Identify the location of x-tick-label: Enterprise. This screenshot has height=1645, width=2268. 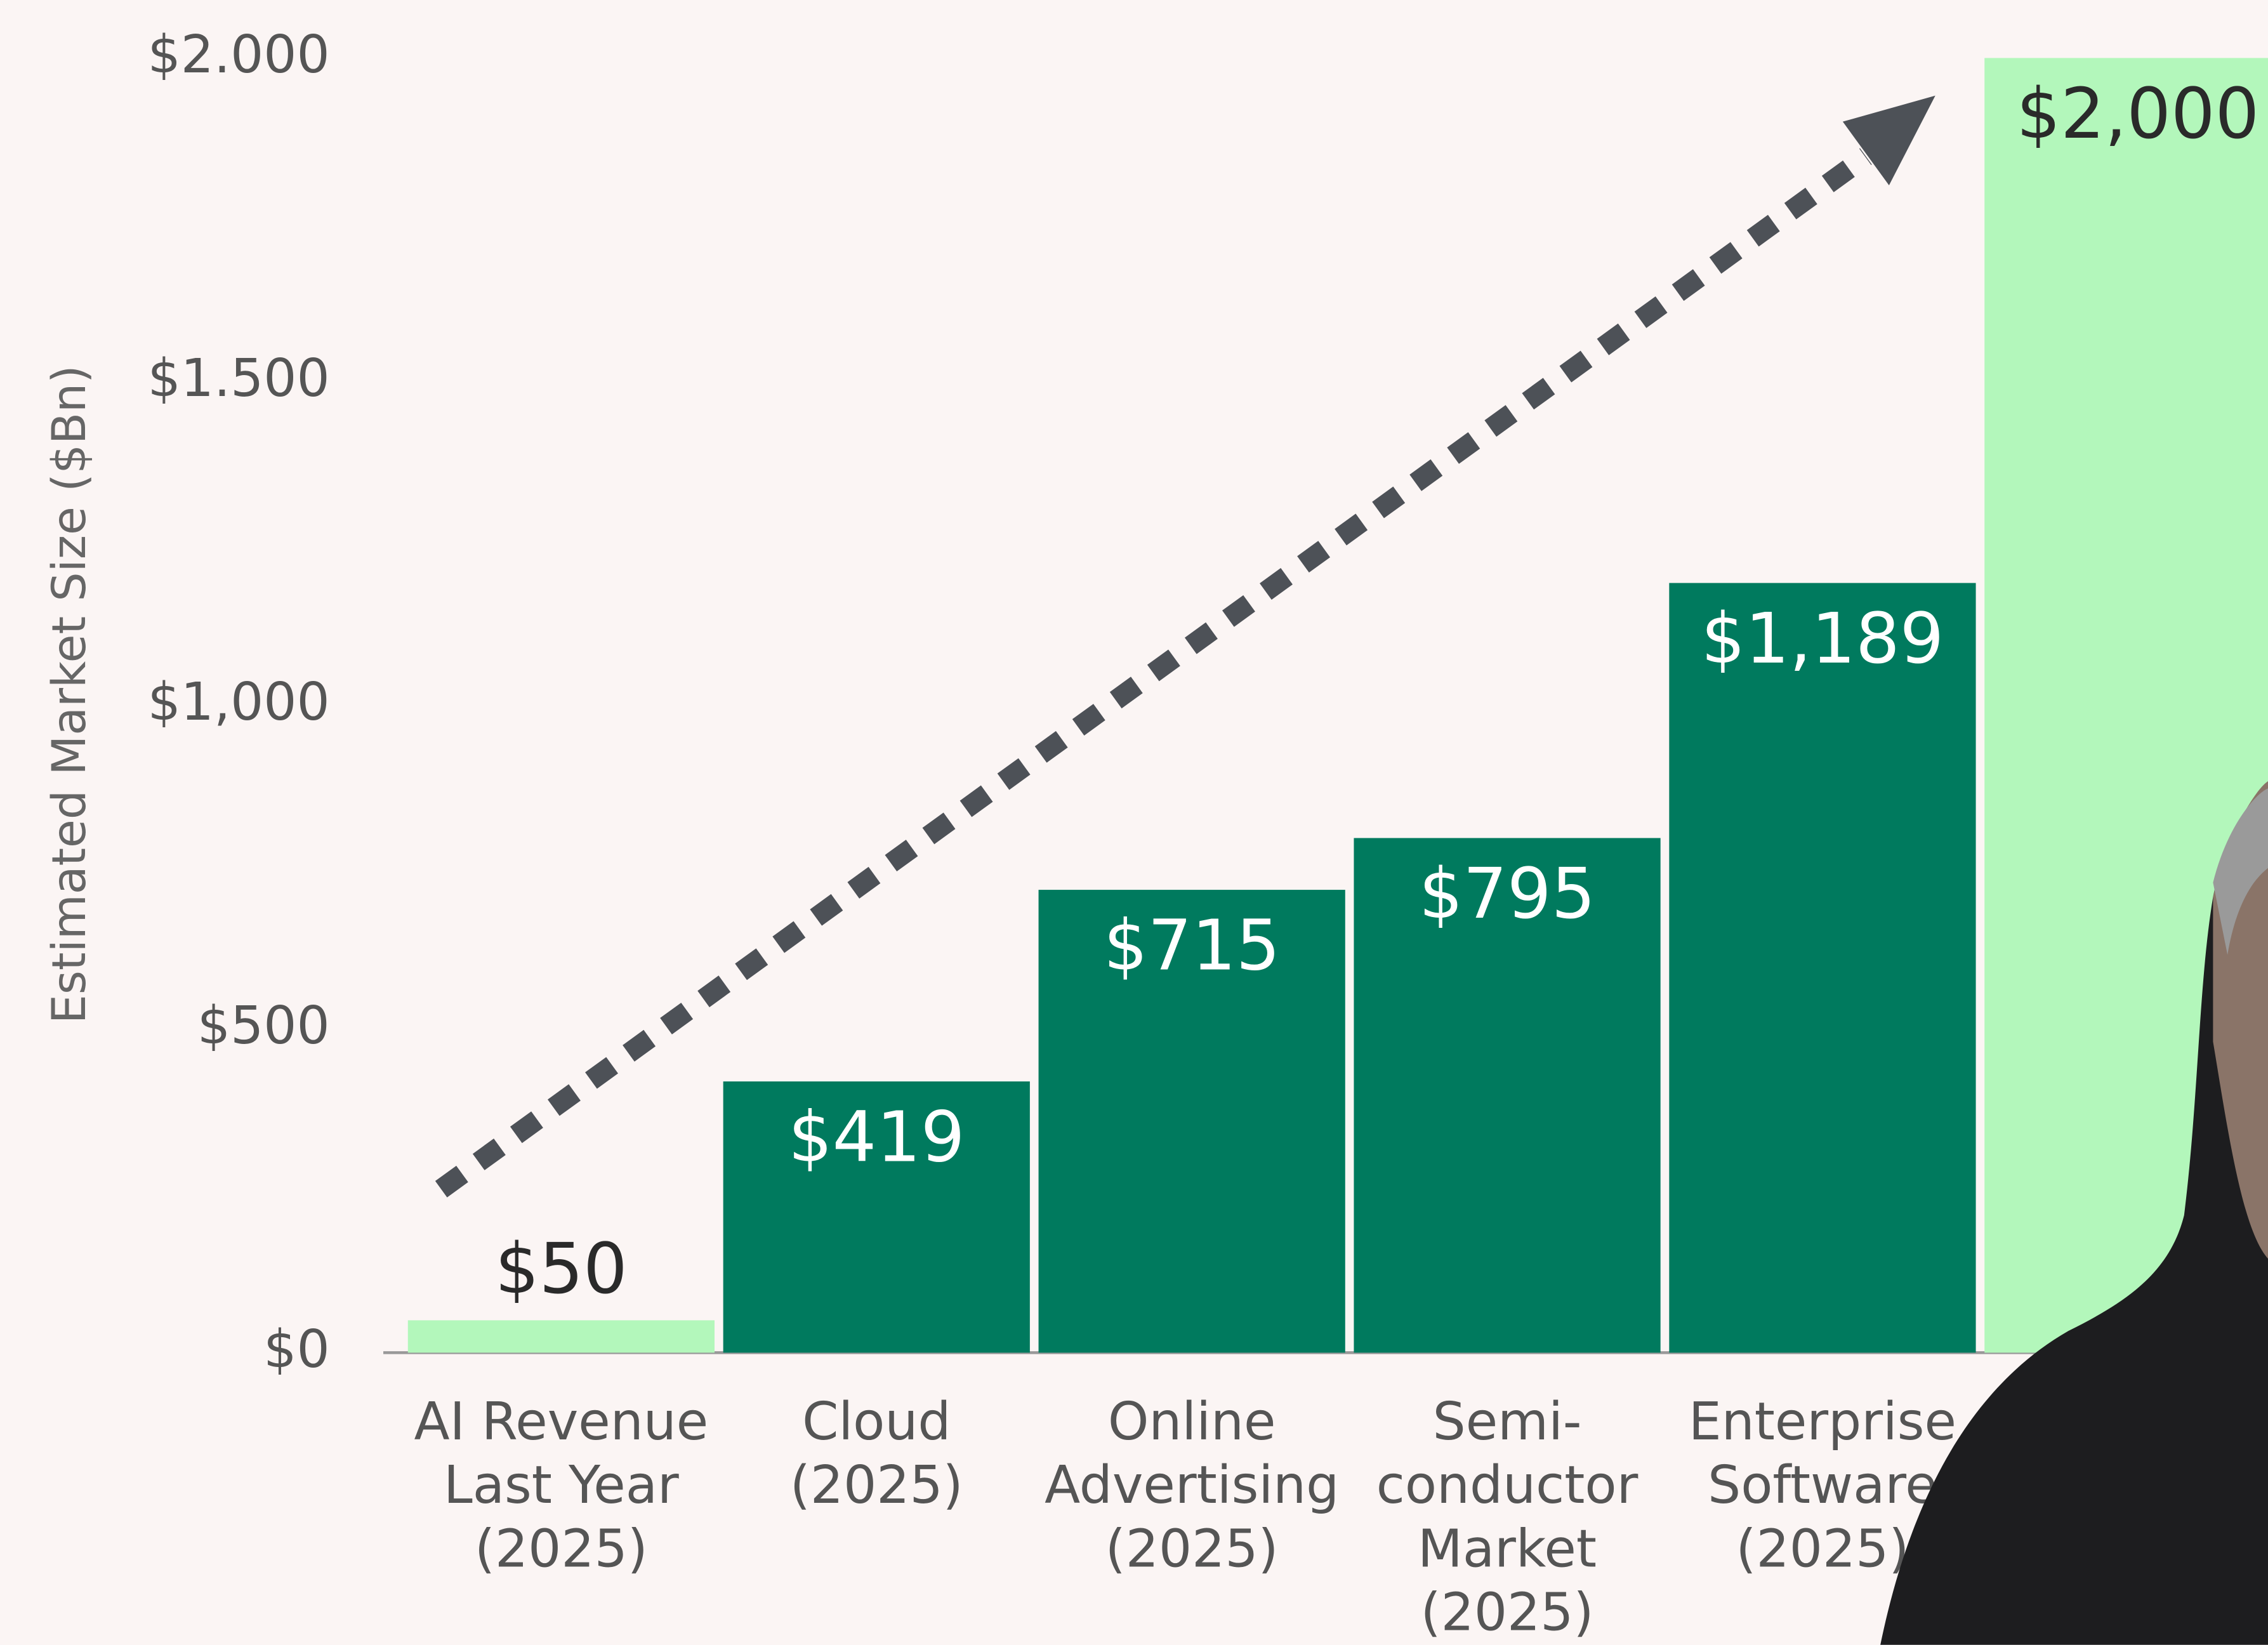
(1822, 1422).